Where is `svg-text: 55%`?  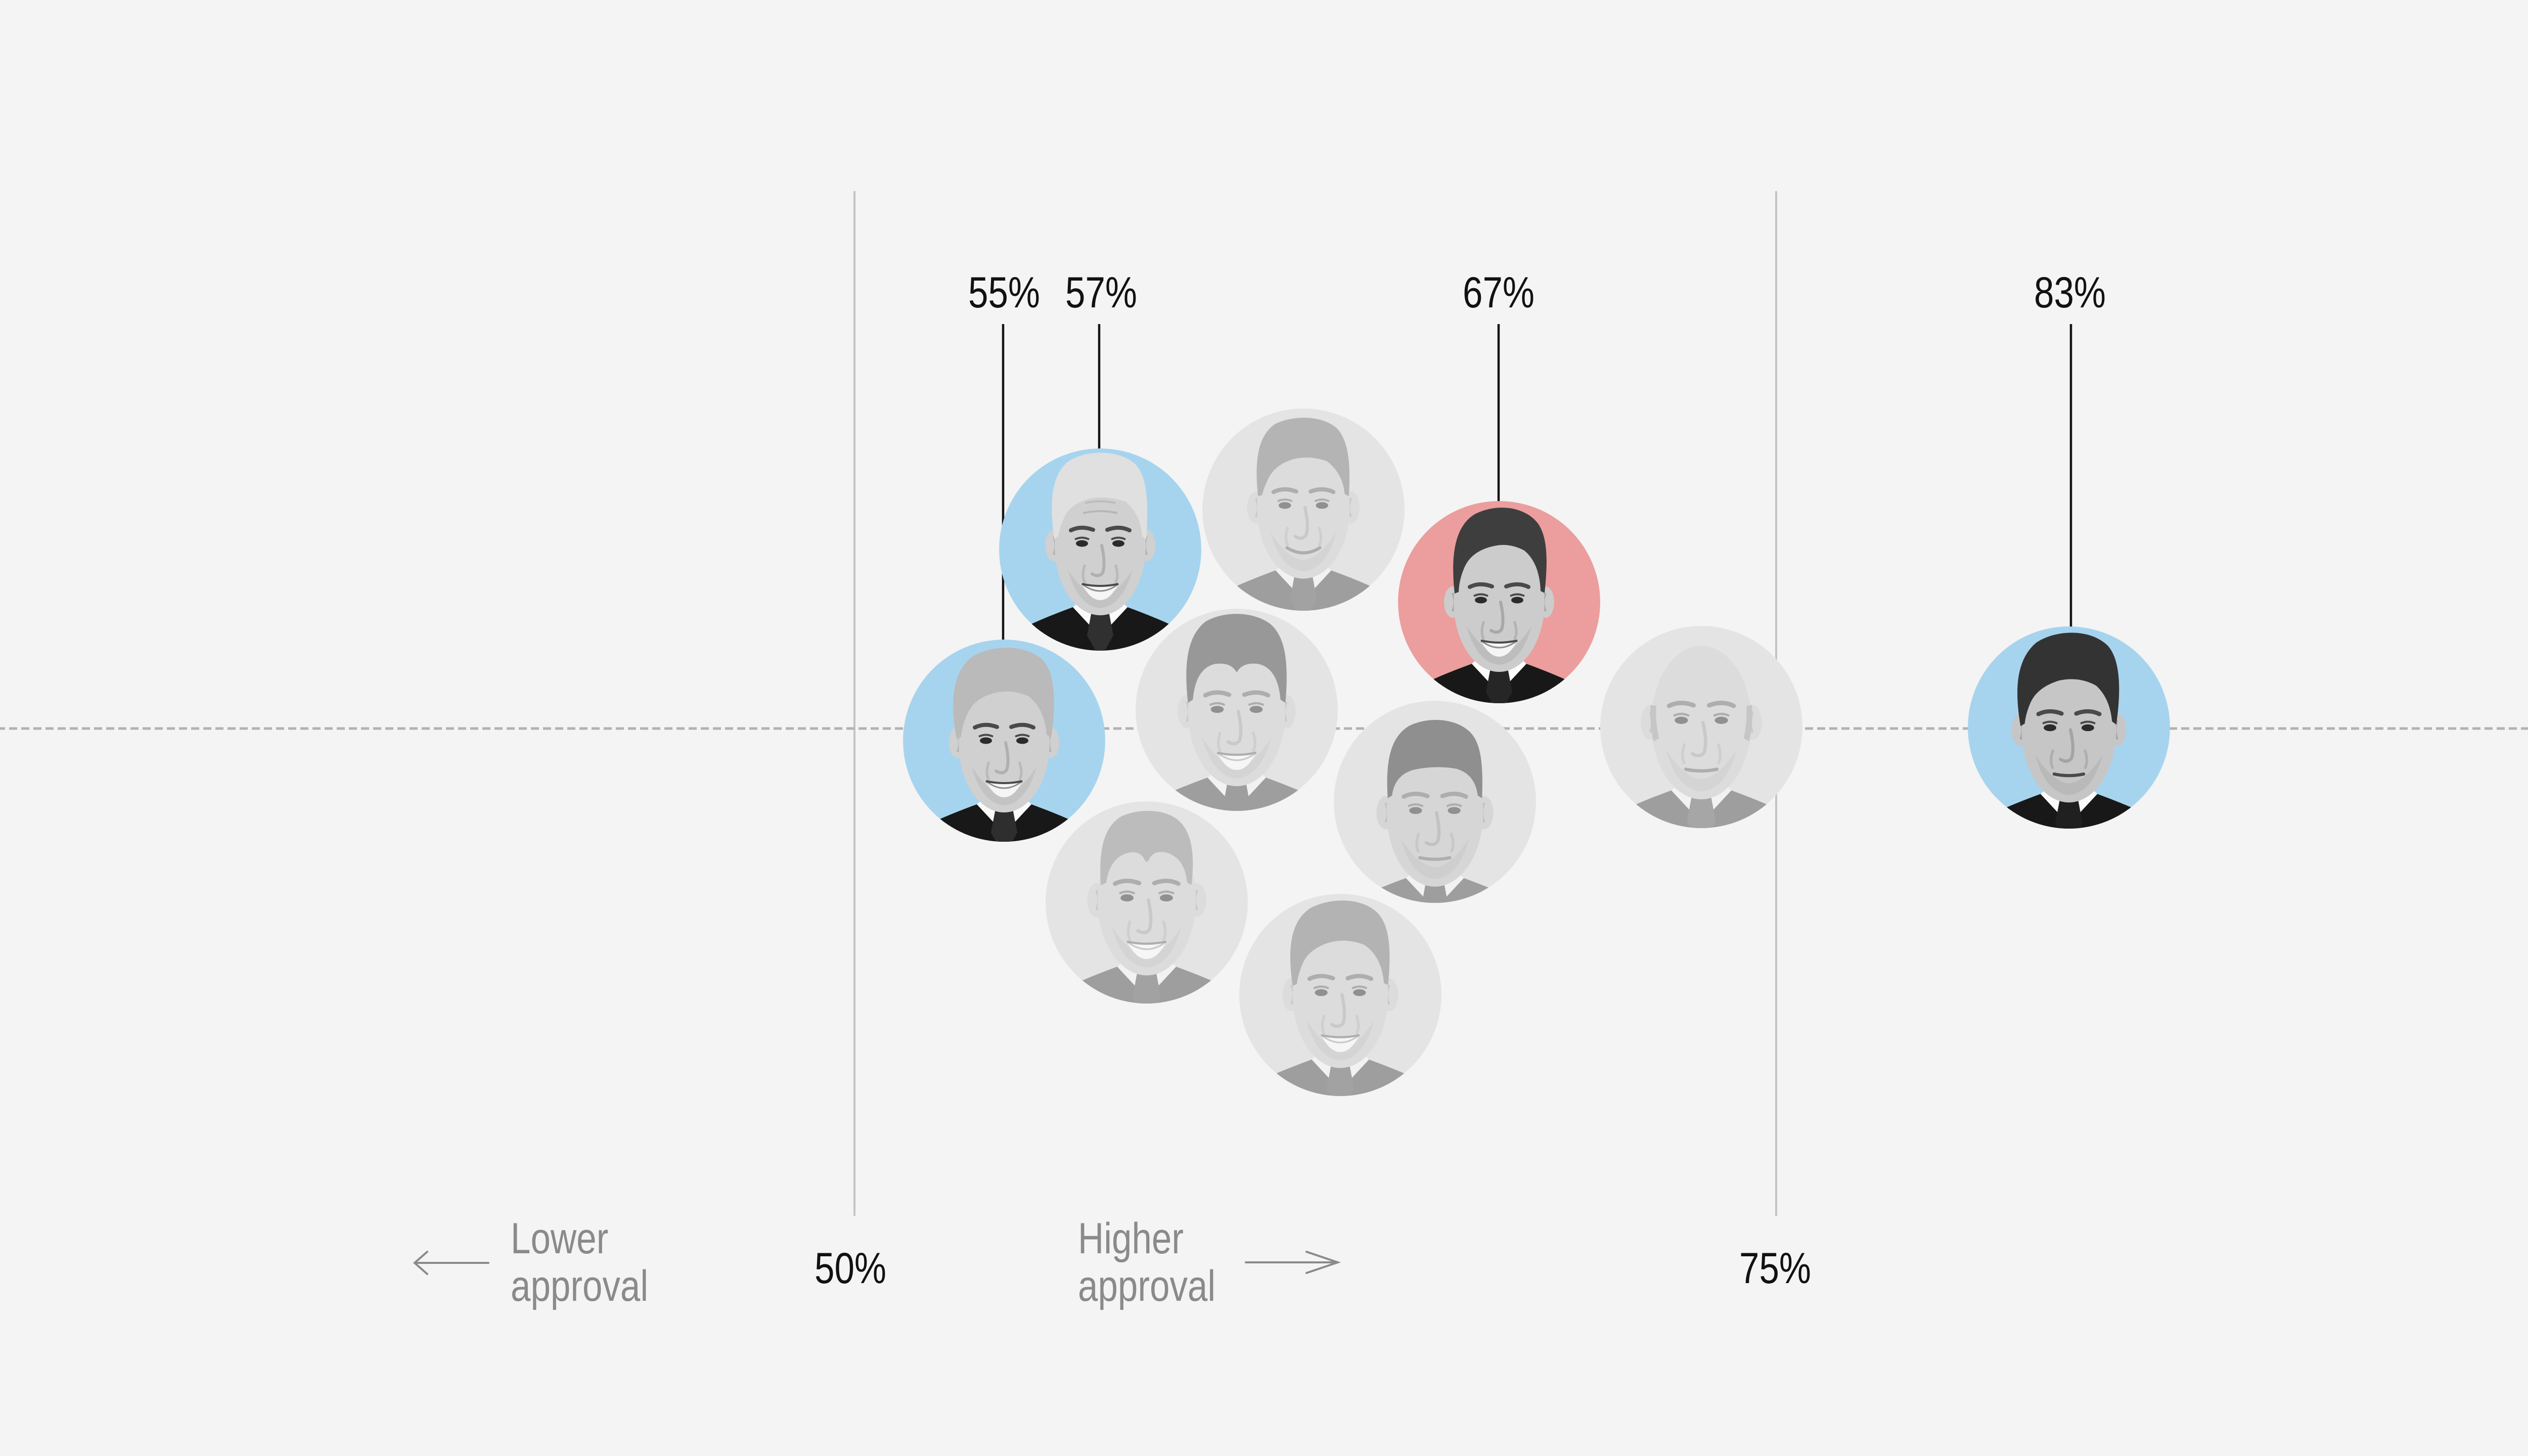 svg-text: 55% is located at coordinates (1004, 292).